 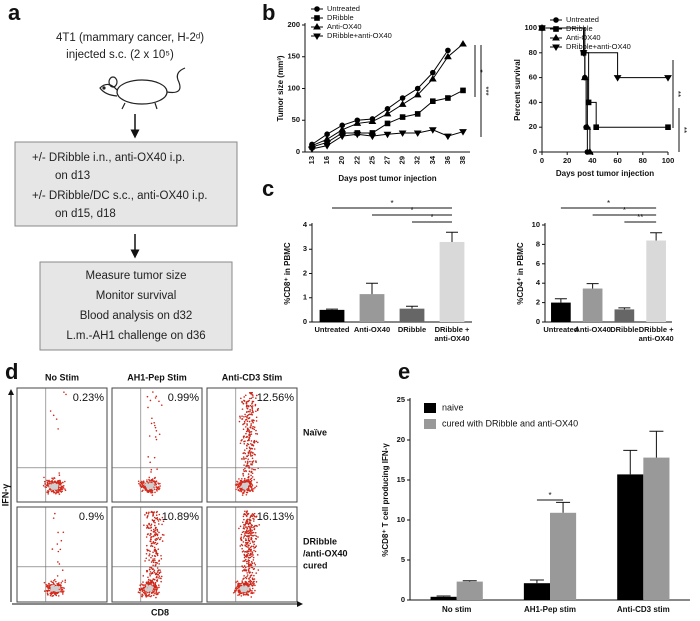 I want to click on legend-marker, so click(x=556, y=37).